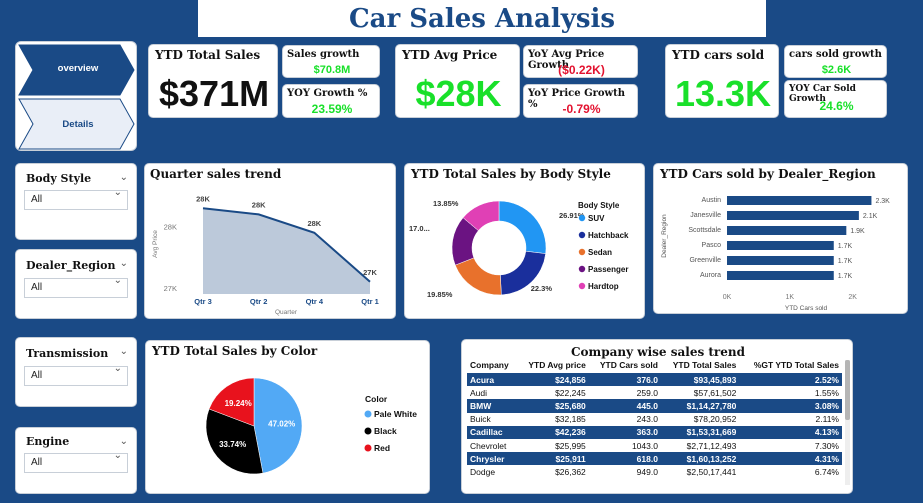 The image size is (923, 503). Describe the element at coordinates (76, 97) in the screenshot. I see `nav-arrows` at that location.